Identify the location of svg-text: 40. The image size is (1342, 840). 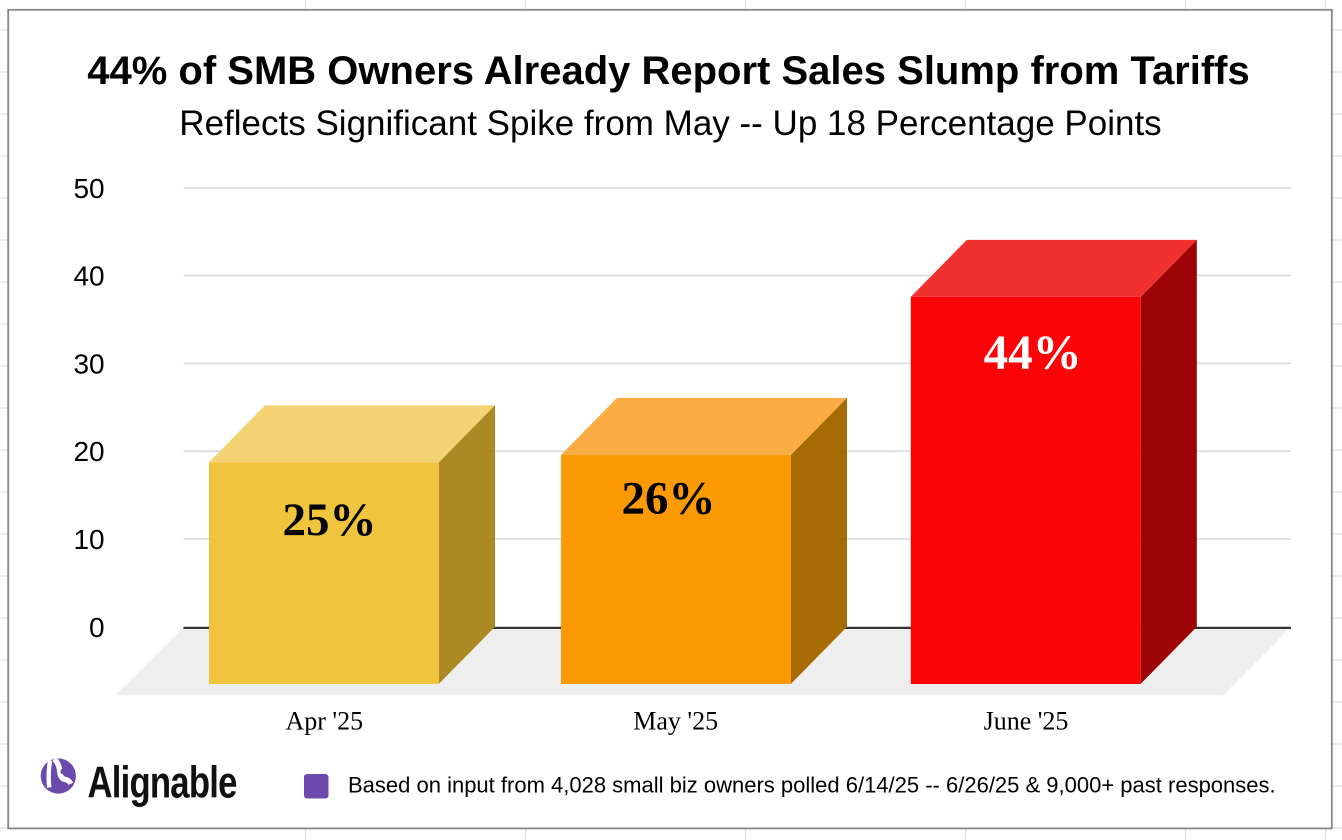
(88, 276).